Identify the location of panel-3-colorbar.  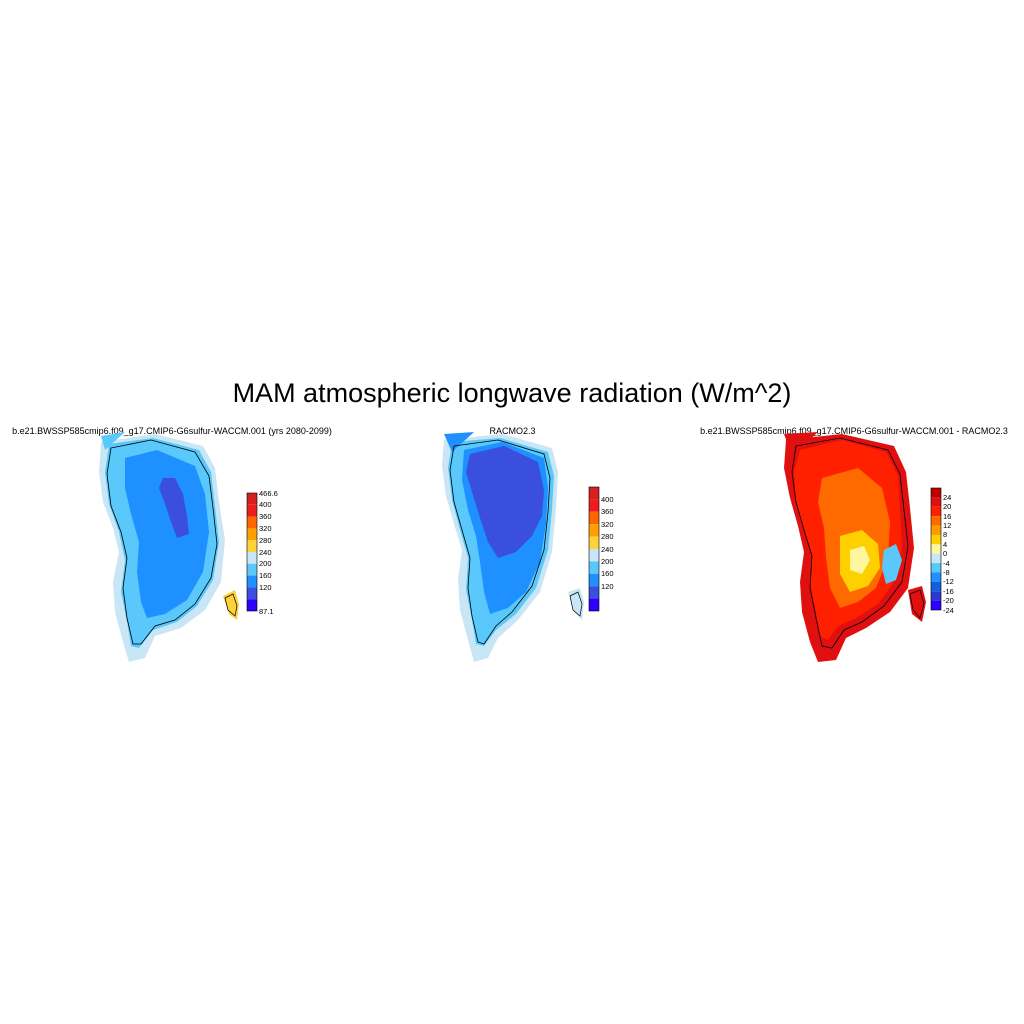
(936, 549).